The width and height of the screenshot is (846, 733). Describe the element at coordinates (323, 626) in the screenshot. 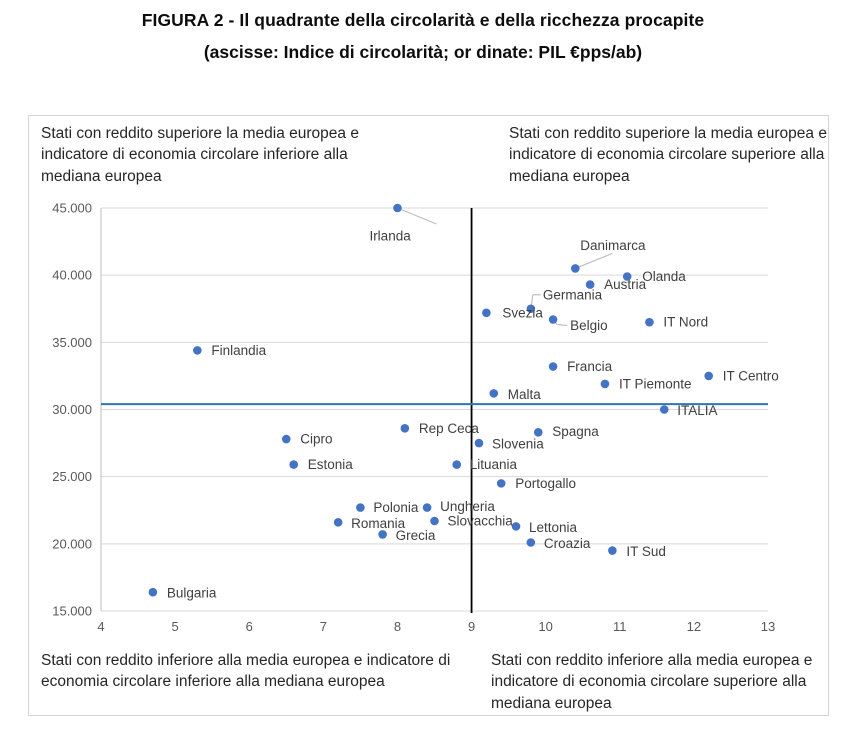

I see `x-tick-label: 7` at that location.